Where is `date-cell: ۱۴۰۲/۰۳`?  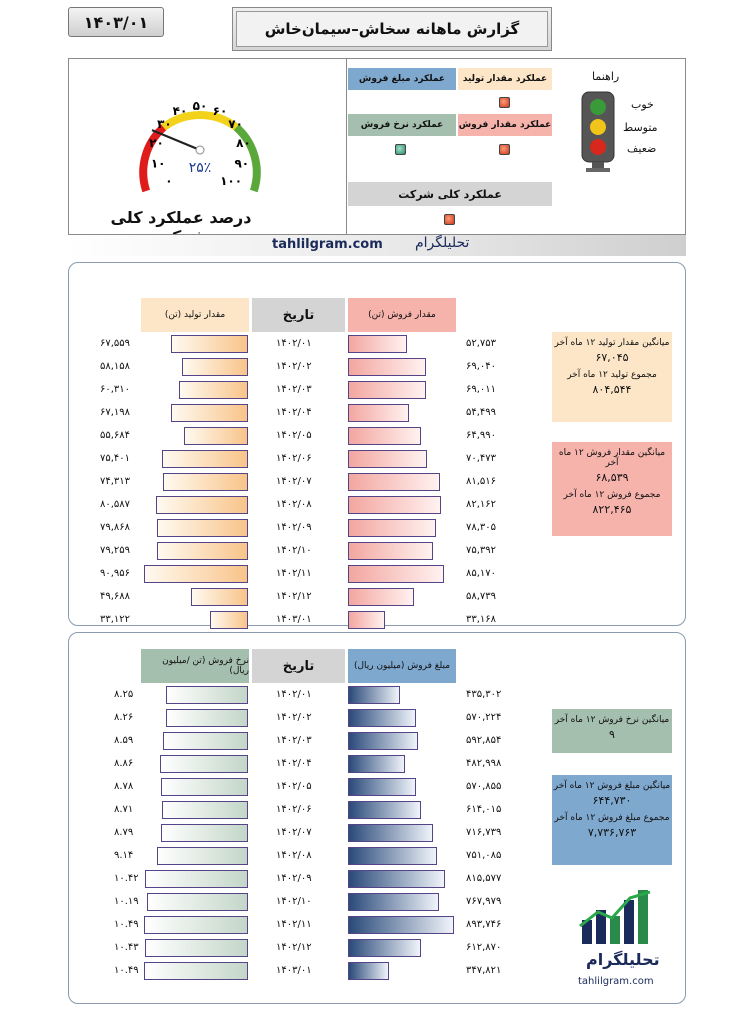 date-cell: ۱۴۰۲/۰۳ is located at coordinates (294, 740).